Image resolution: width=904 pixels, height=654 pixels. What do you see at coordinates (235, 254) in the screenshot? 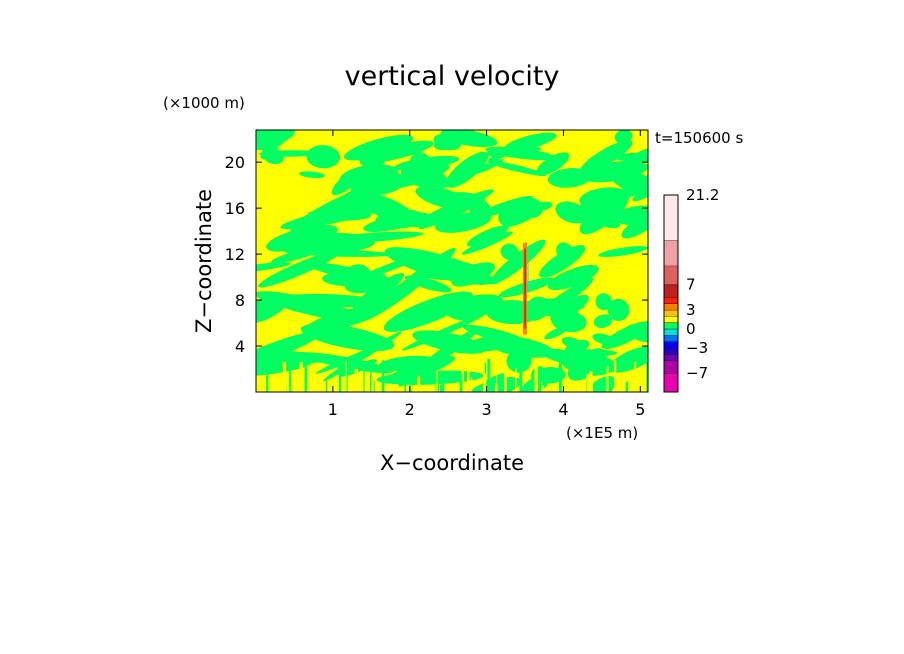
I see `y-tick-label: 12` at bounding box center [235, 254].